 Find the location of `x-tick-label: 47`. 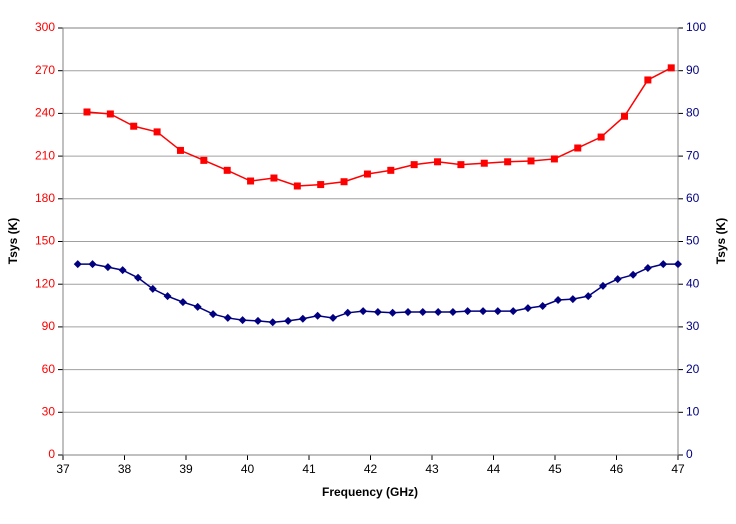

x-tick-label: 47 is located at coordinates (678, 469).